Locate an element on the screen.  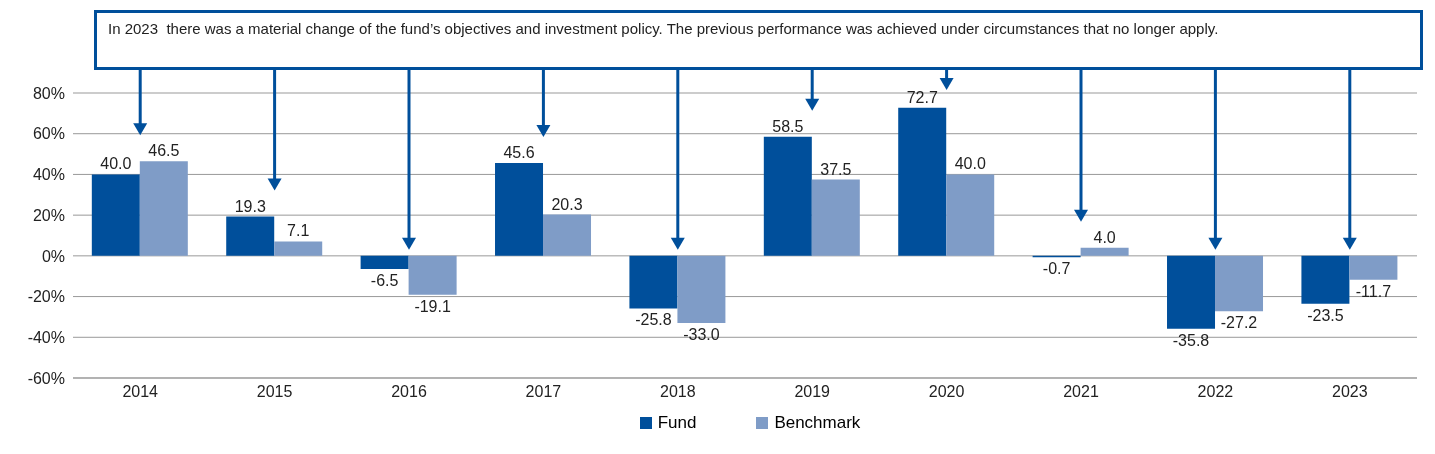
data-label: 45.6 is located at coordinates (519, 153).